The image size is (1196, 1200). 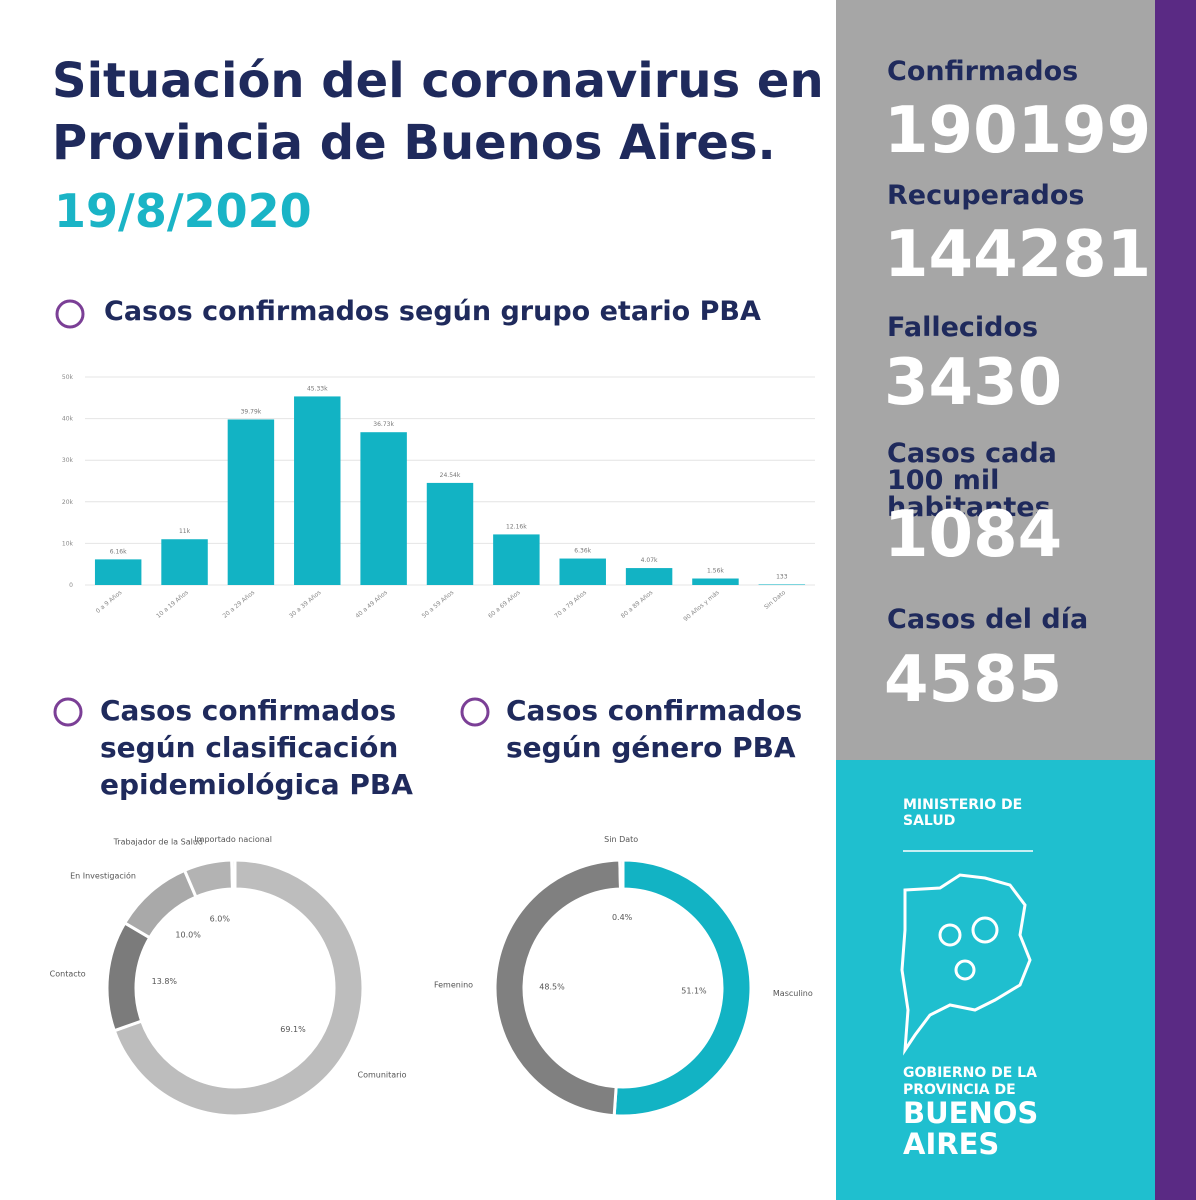 I want to click on category-label: Trabajador de la Salud, so click(x=158, y=841).